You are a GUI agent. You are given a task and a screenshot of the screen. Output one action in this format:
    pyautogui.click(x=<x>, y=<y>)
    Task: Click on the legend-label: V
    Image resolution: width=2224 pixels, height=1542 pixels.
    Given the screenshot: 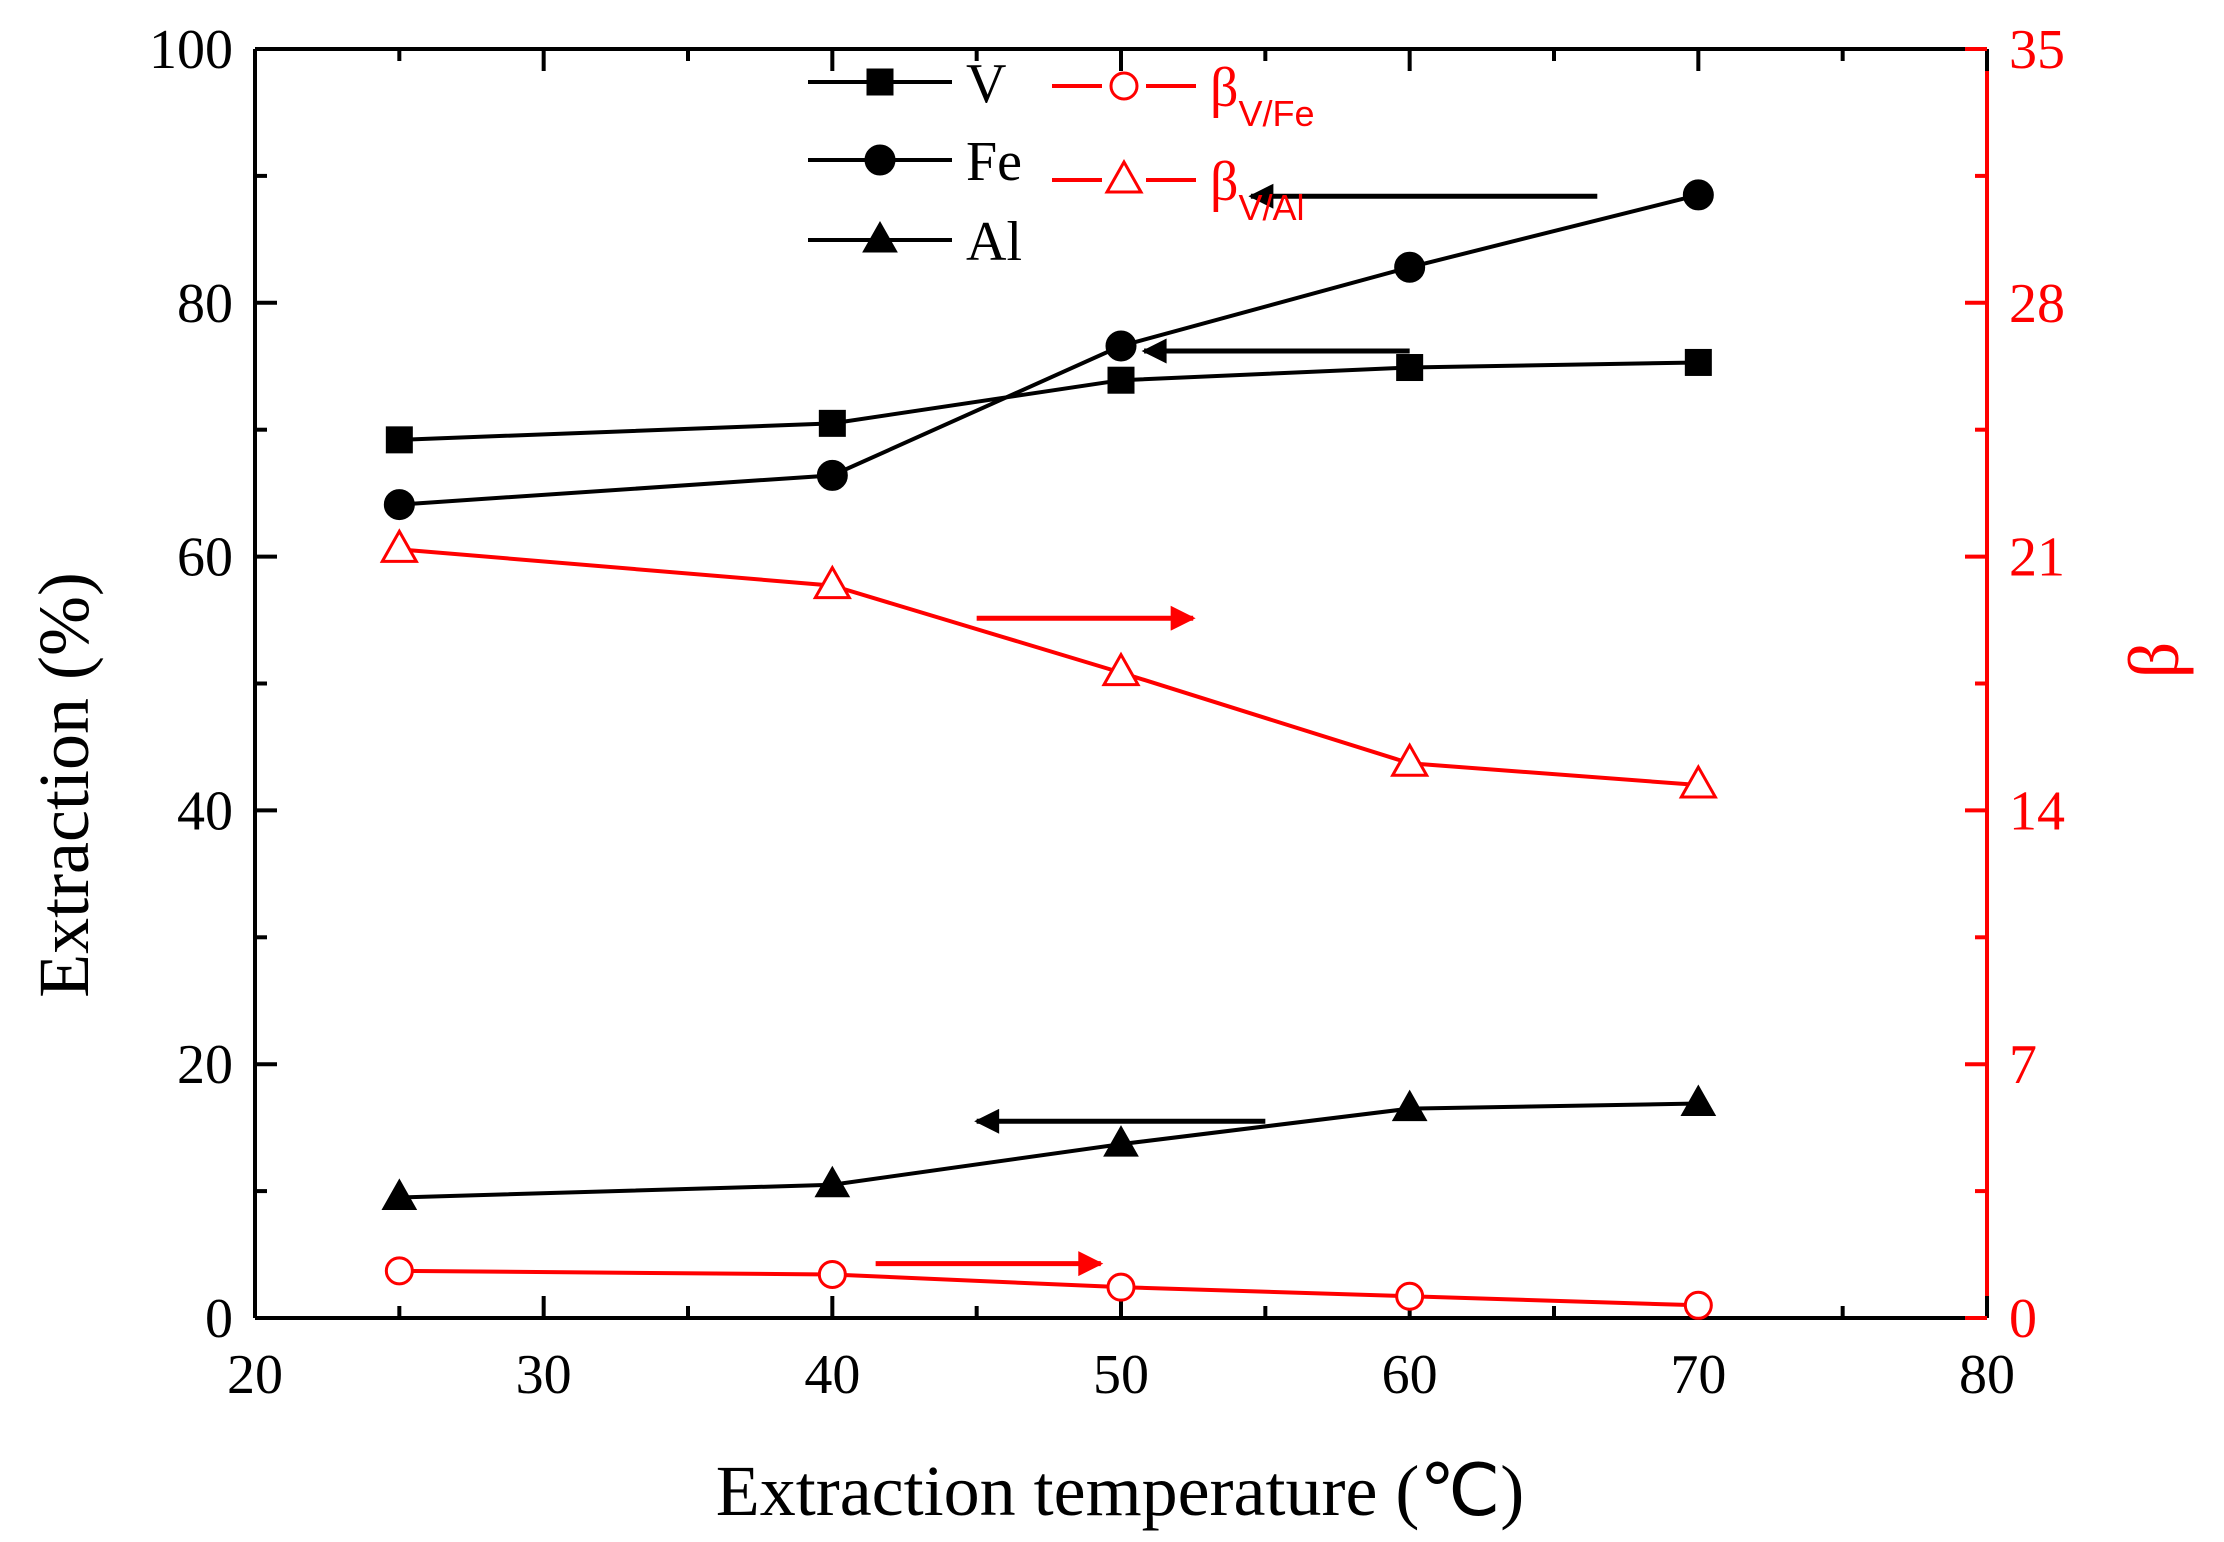 What is the action you would take?
    pyautogui.click(x=986, y=84)
    